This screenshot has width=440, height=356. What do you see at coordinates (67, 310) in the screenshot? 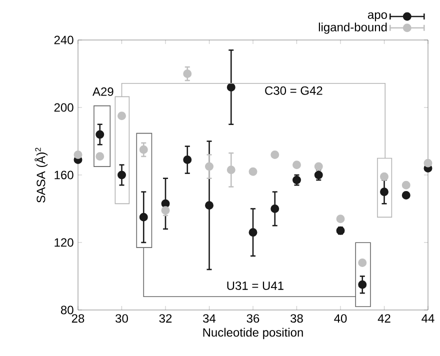
I see `y-tick-label: 80` at bounding box center [67, 310].